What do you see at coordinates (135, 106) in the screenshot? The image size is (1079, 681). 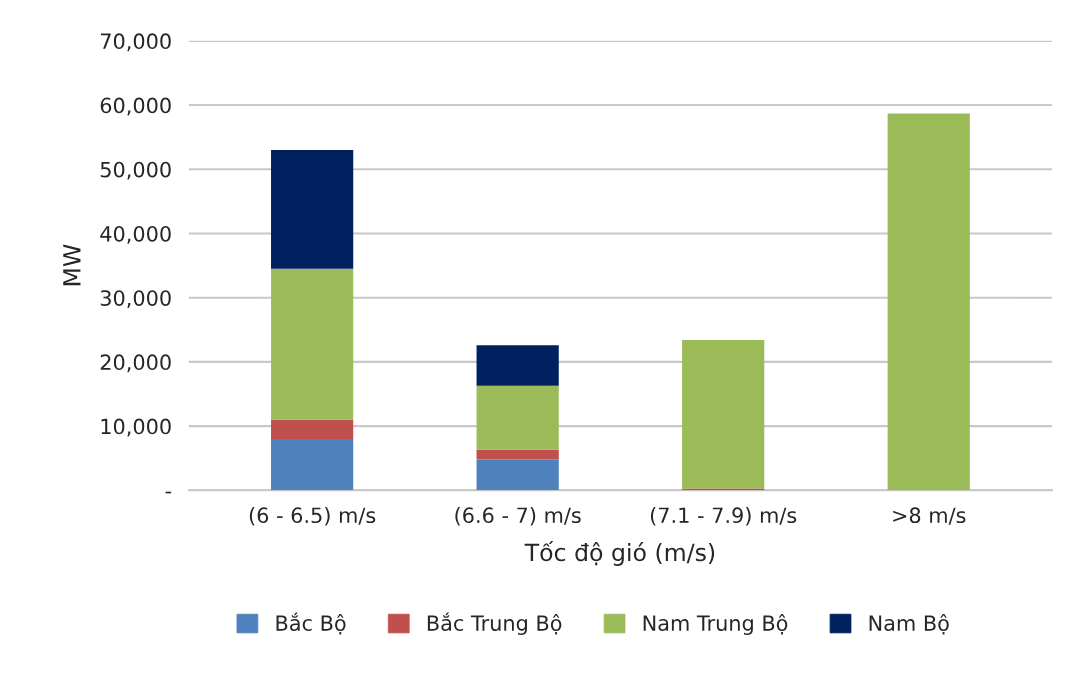 I see `y-tick-label: 60,000` at bounding box center [135, 106].